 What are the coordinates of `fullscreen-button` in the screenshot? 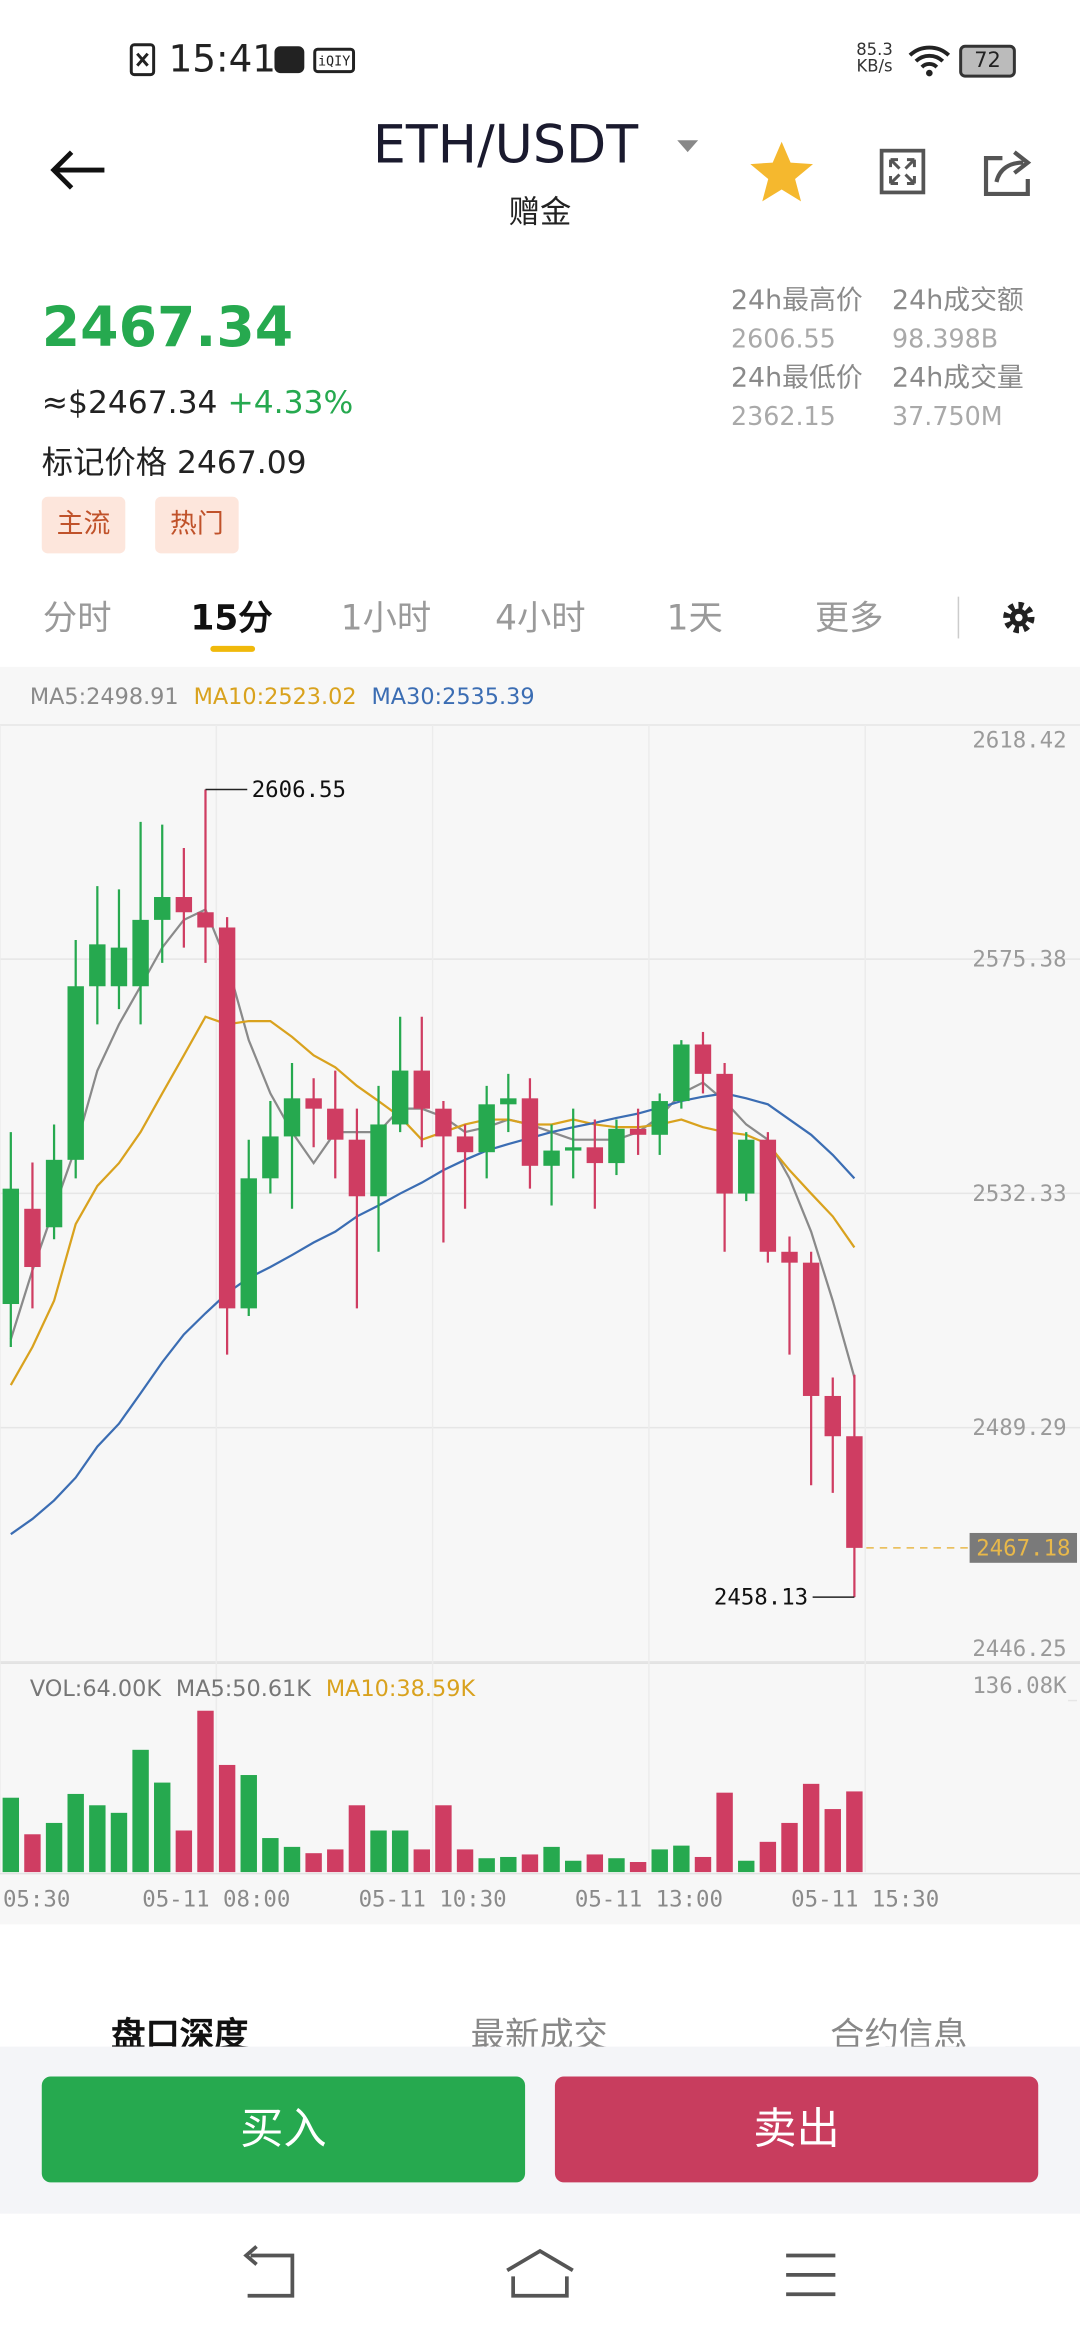 It's located at (903, 172).